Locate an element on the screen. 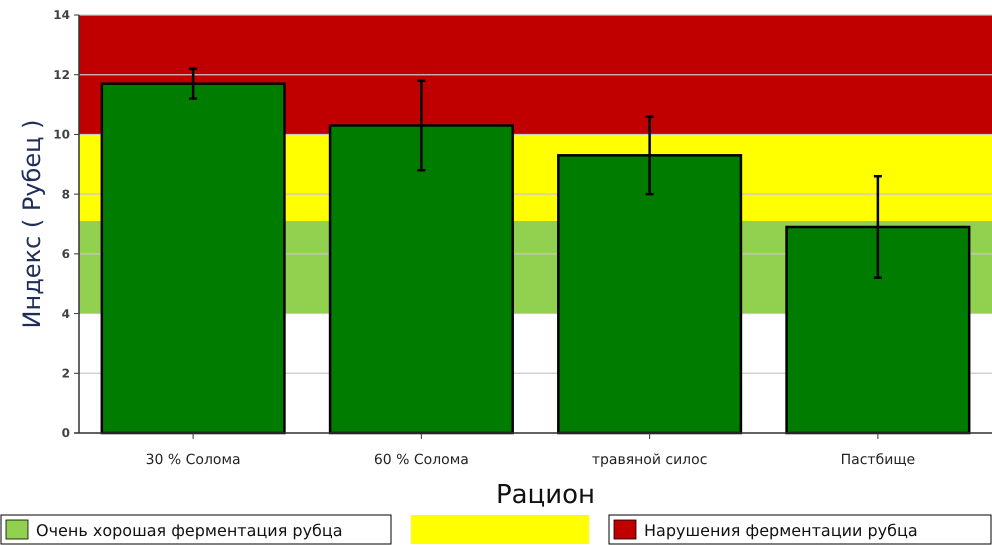 The height and width of the screenshot is (545, 992). y-tick-label: 2 is located at coordinates (66, 373).